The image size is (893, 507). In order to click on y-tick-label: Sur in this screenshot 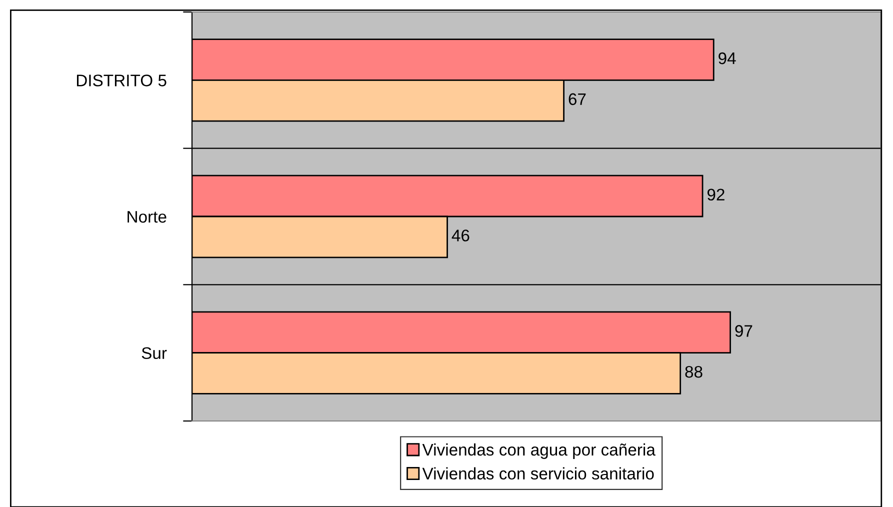, I will do `click(154, 353)`.